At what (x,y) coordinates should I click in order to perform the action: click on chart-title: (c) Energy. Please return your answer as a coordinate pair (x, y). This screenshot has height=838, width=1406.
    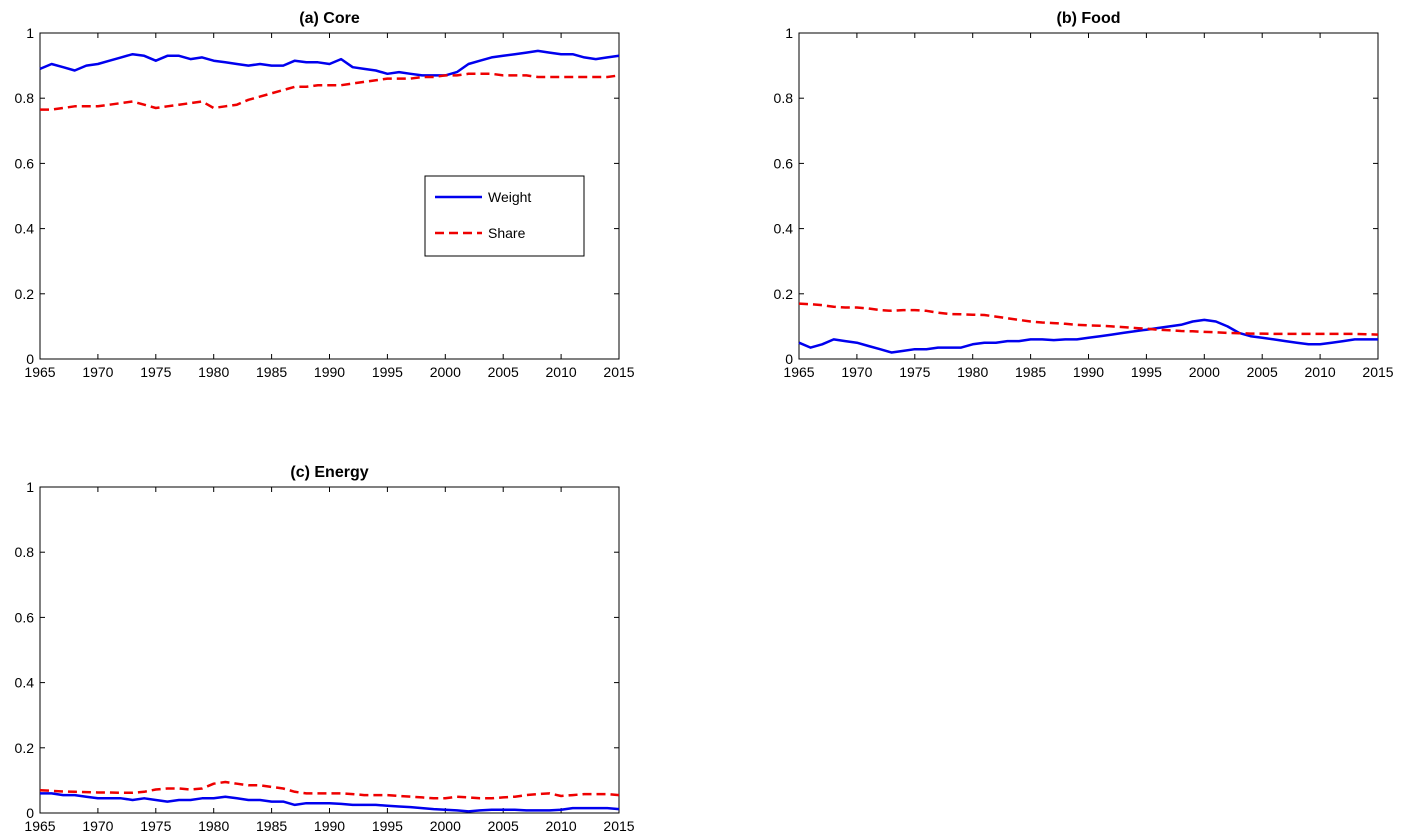
    Looking at the image, I should click on (329, 472).